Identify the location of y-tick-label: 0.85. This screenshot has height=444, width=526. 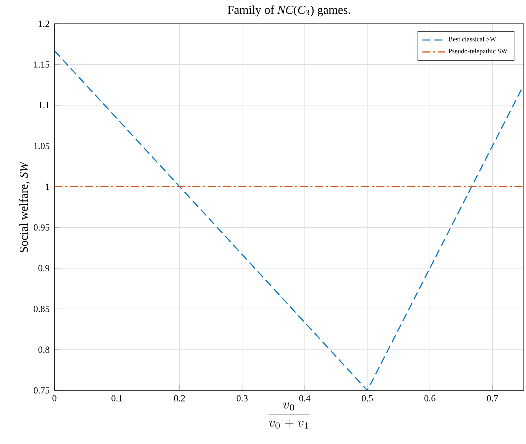
(42, 309).